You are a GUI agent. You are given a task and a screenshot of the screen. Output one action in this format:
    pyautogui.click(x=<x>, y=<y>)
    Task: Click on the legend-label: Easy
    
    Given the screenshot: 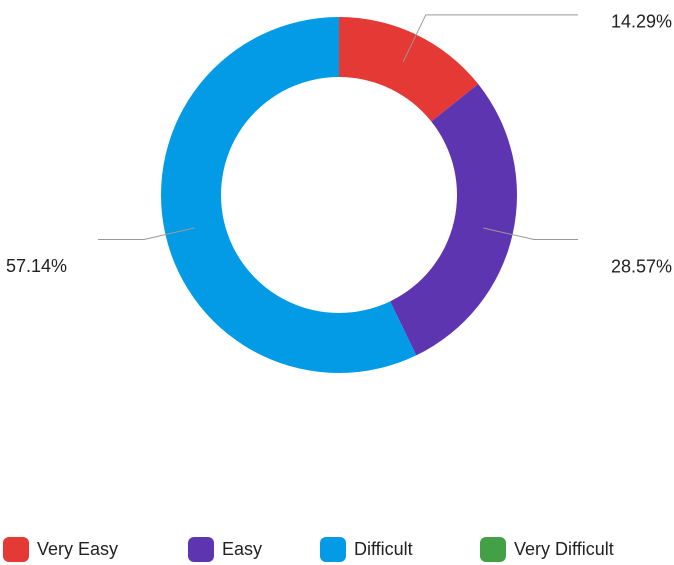 What is the action you would take?
    pyautogui.click(x=242, y=549)
    